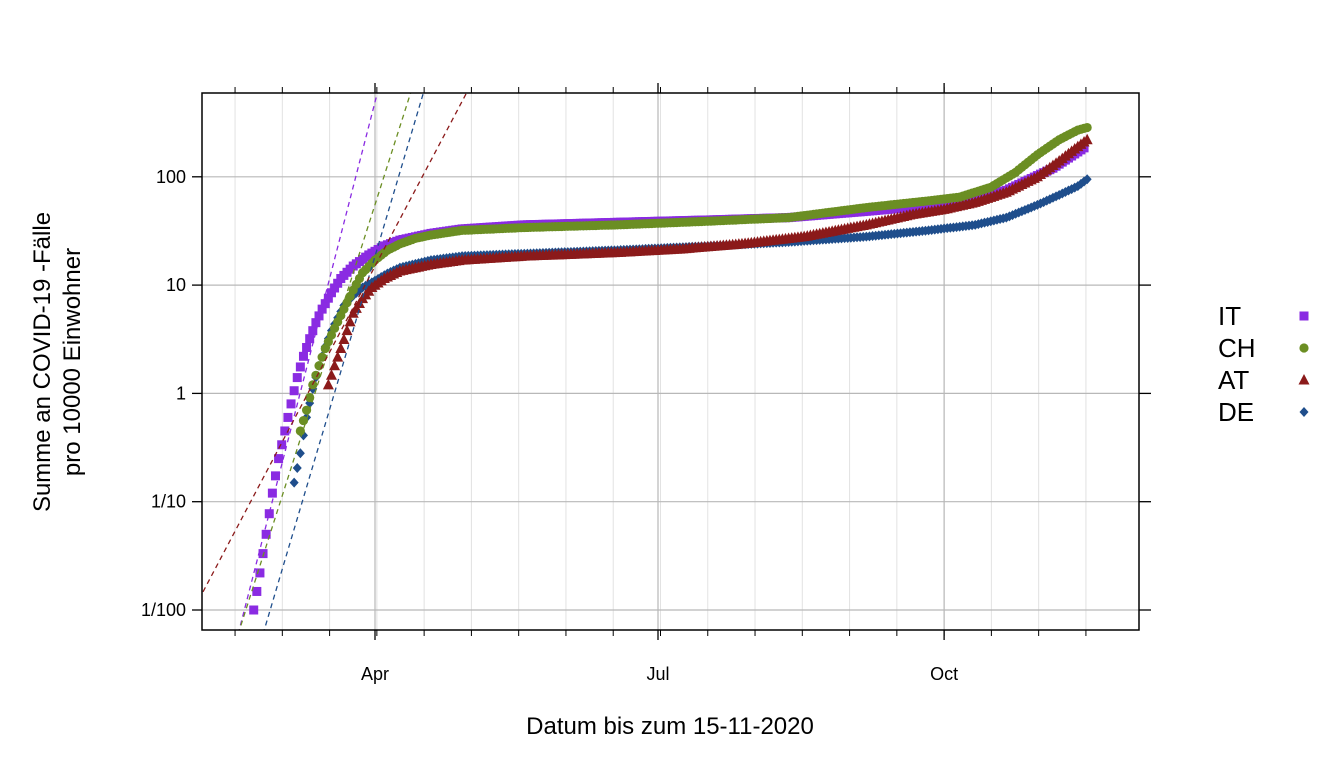 The image size is (1344, 768). What do you see at coordinates (171, 177) in the screenshot?
I see `y-tick-label: 100` at bounding box center [171, 177].